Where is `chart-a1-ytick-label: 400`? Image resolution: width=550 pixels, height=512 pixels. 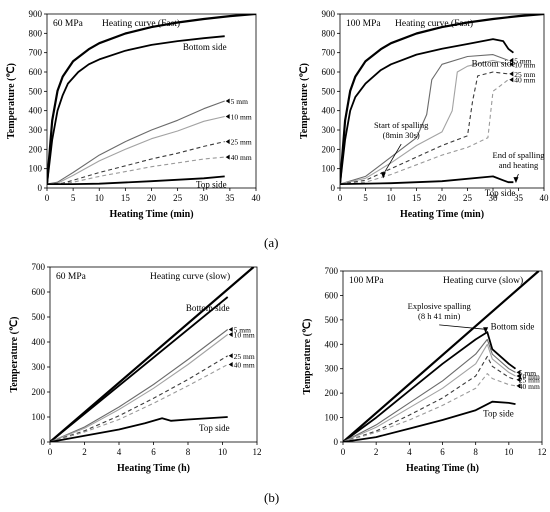
chart-a1-ytick-label: 400 is located at coordinates (36, 111).